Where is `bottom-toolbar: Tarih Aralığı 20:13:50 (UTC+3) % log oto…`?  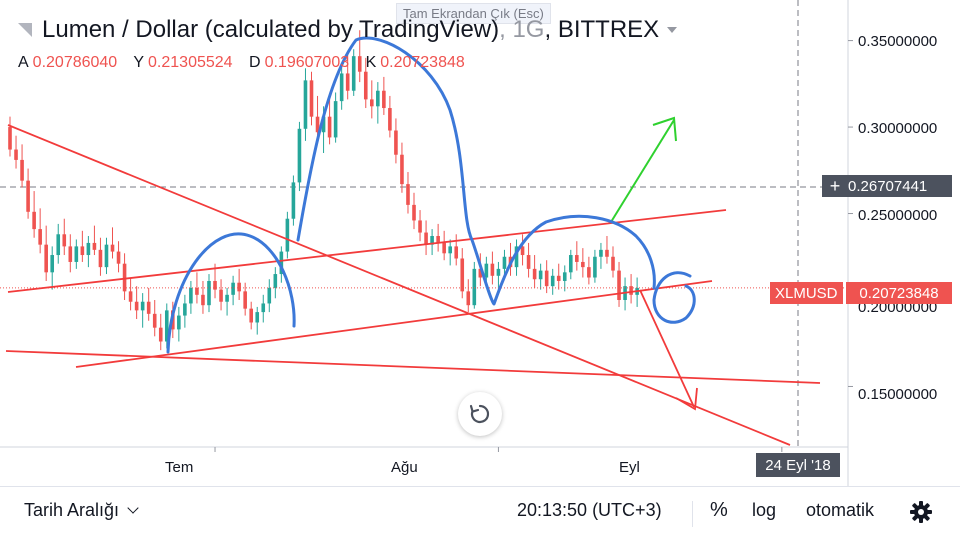
bottom-toolbar: Tarih Aralığı 20:13:50 (UTC+3) % log oto… is located at coordinates (480, 513).